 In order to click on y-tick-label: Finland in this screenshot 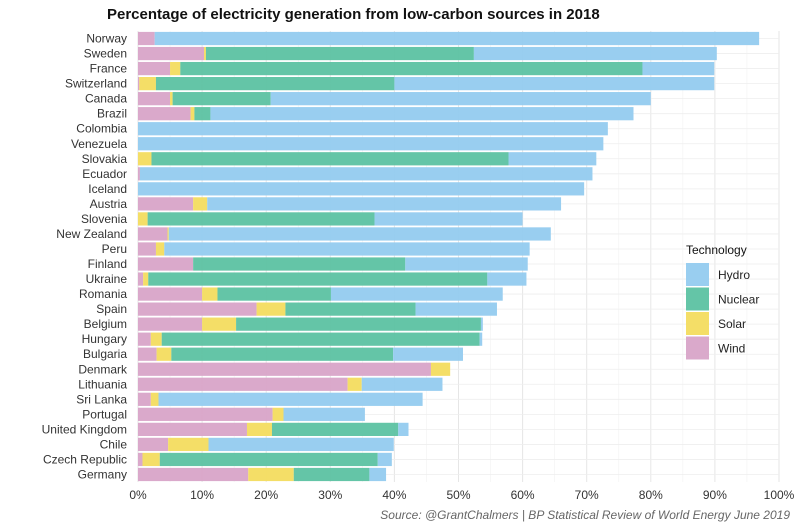, I will do `click(107, 264)`.